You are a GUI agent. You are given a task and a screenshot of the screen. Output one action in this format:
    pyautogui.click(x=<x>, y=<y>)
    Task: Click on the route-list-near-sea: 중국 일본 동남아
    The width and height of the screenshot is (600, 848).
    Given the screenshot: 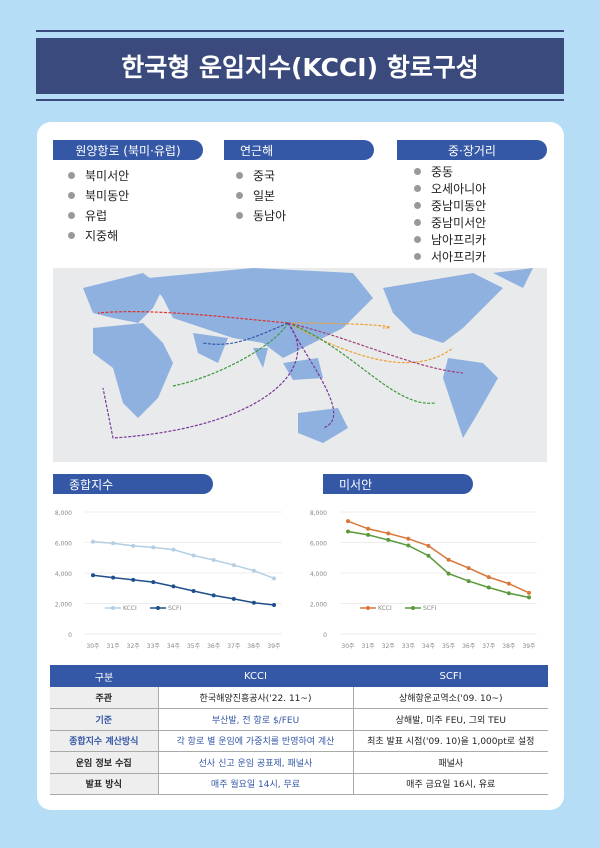 What is the action you would take?
    pyautogui.click(x=261, y=195)
    